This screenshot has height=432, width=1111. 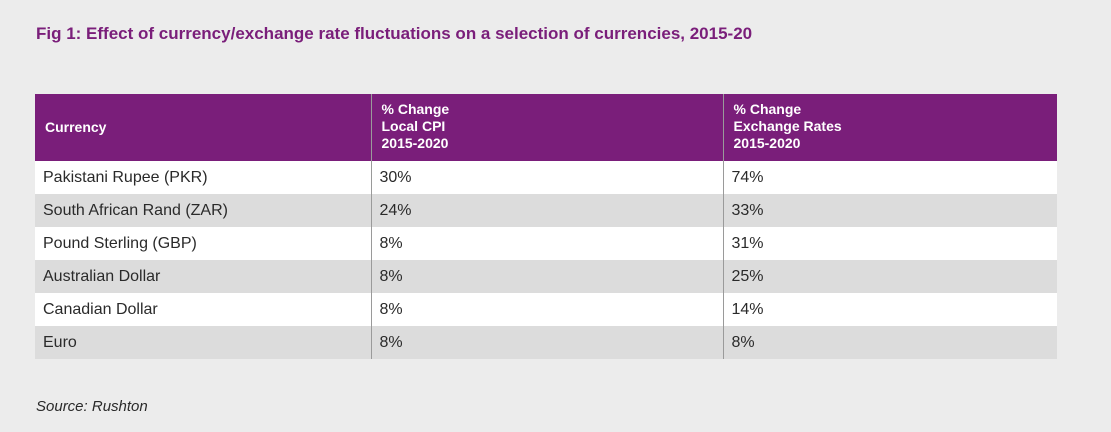 I want to click on cell-local-cpi: 30%, so click(x=546, y=177).